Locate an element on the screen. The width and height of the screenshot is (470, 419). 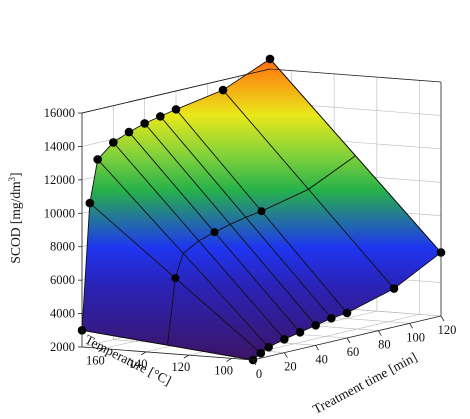
x-tick-label: 120 is located at coordinates (181, 367).